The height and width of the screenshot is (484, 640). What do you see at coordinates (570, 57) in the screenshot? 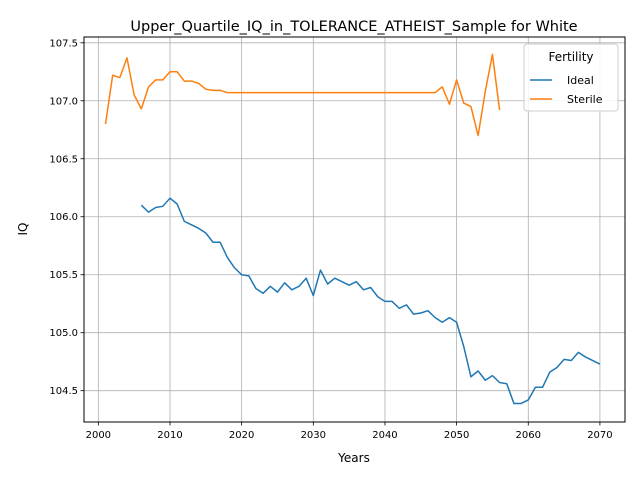
I see `legend-title: Fertility` at bounding box center [570, 57].